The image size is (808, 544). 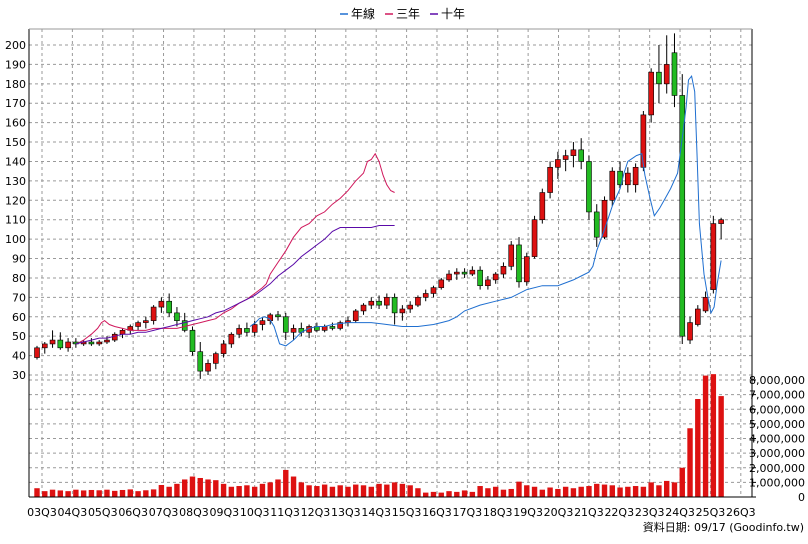 I want to click on x-tick-label: 21Q3, so click(x=589, y=512).